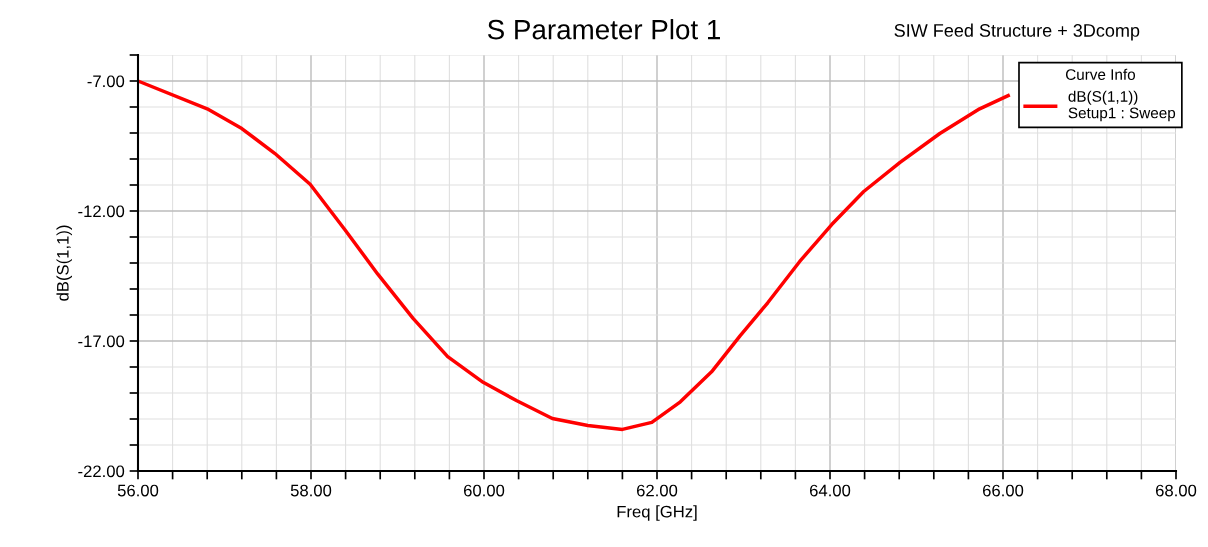  I want to click on x-axis-title: Freq [GHz], so click(657, 513).